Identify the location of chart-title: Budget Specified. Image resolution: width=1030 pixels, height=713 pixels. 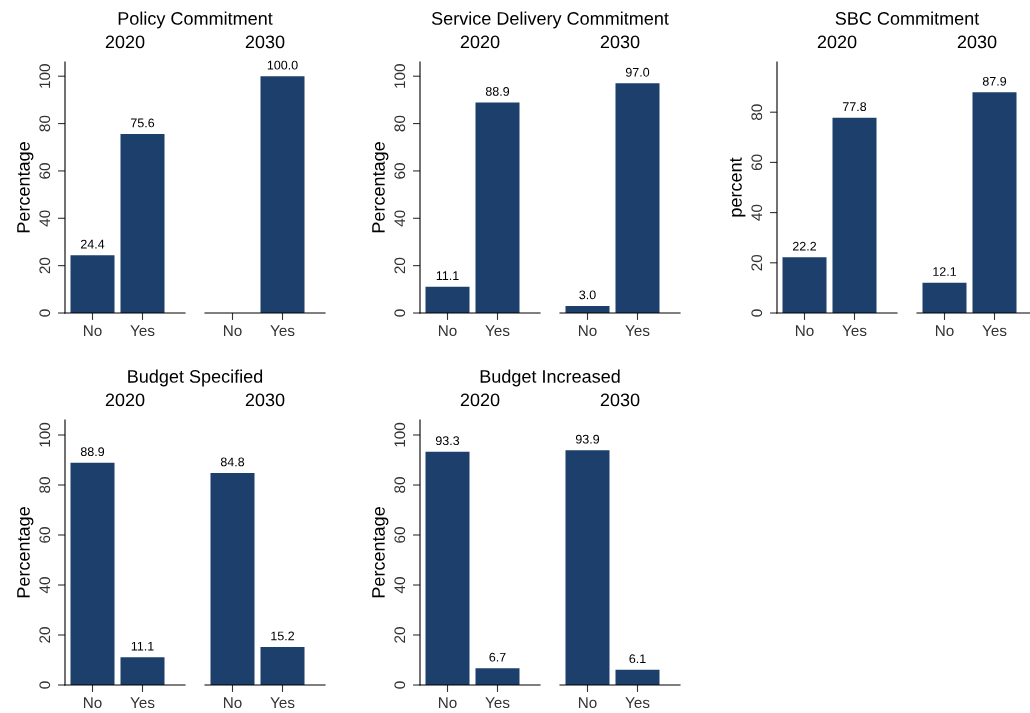
(195, 378).